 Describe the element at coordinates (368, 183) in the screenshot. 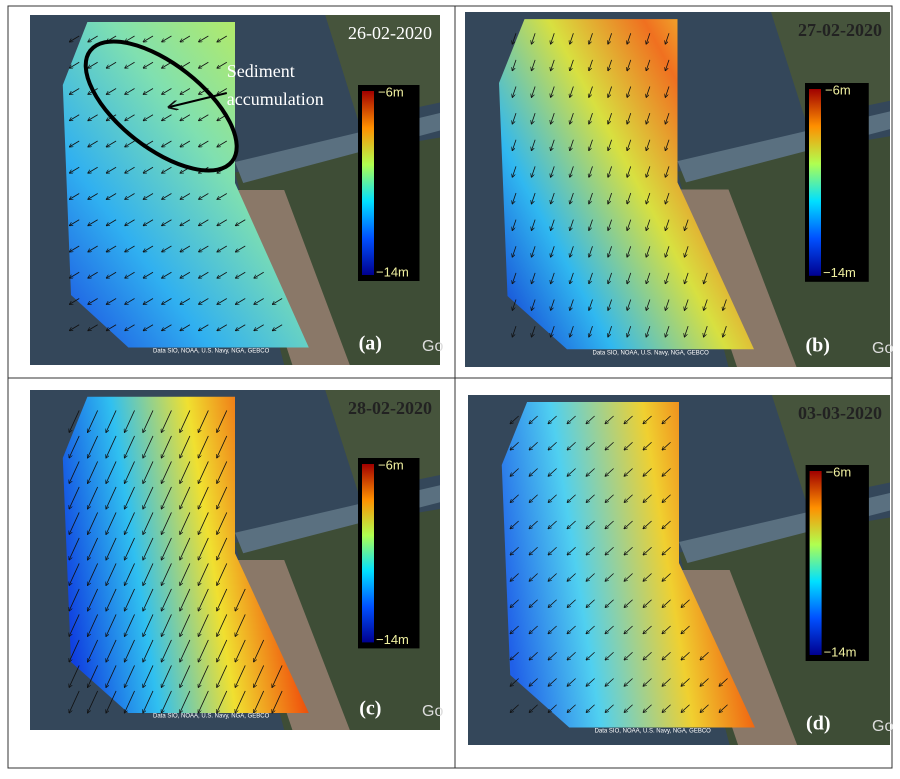

I see `colorbar` at that location.